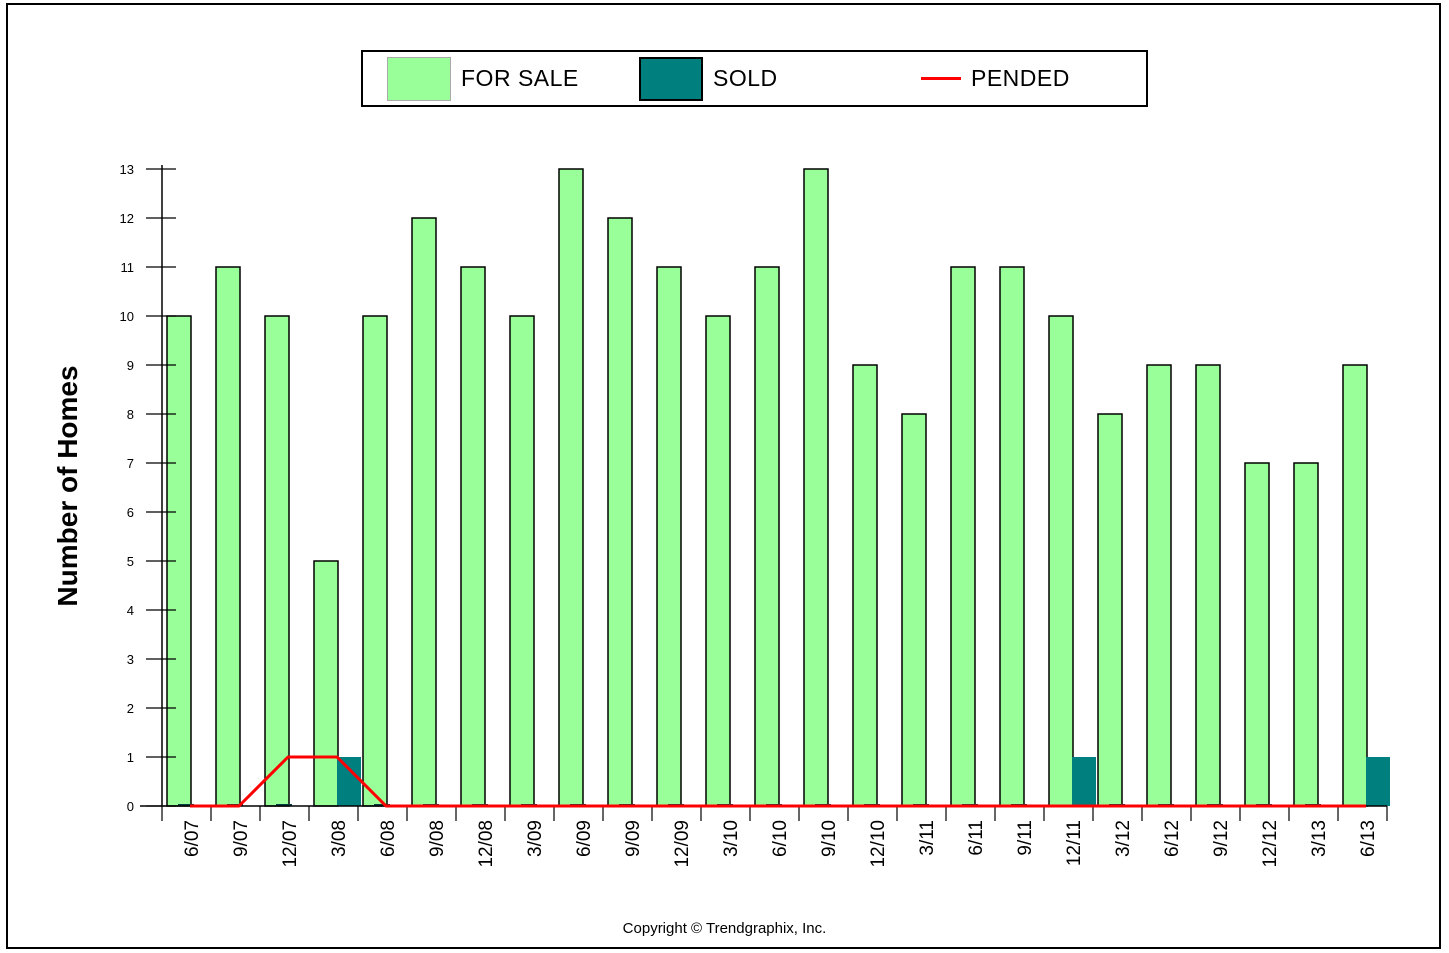 The width and height of the screenshot is (1449, 953). I want to click on x-tick-label: 6/12, so click(1172, 838).